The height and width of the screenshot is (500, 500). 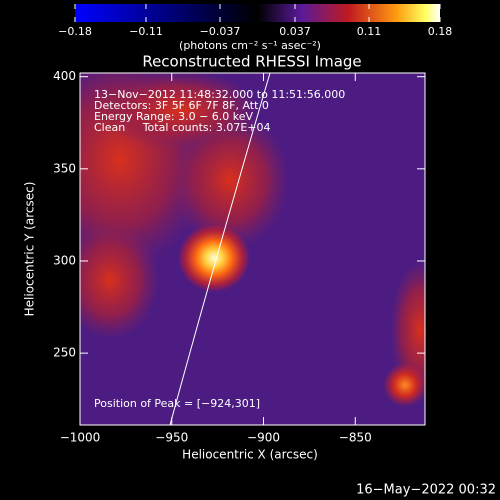 I want to click on y-axis-label: Heliocentric Y (arcsec), so click(x=30, y=249).